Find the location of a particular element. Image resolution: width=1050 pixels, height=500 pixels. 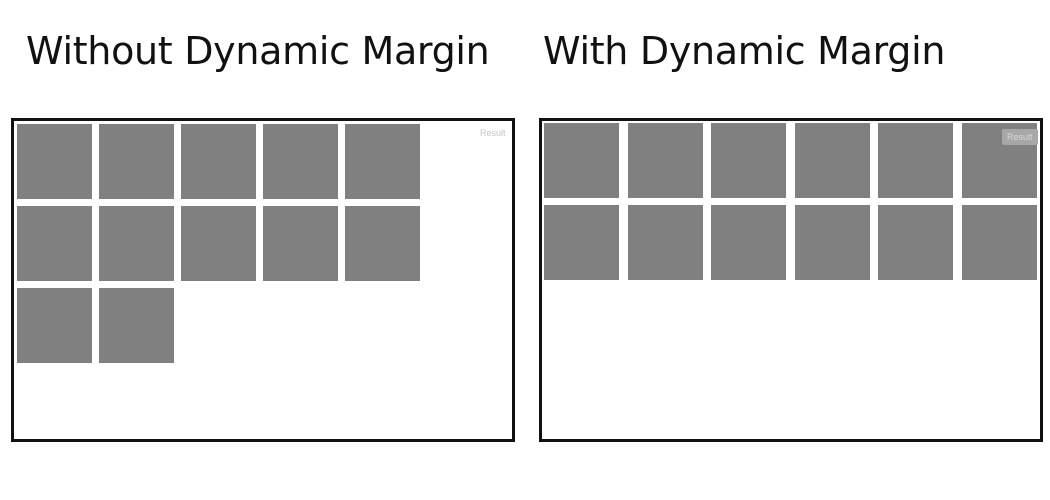

right-result-label: Result is located at coordinates (1020, 137).